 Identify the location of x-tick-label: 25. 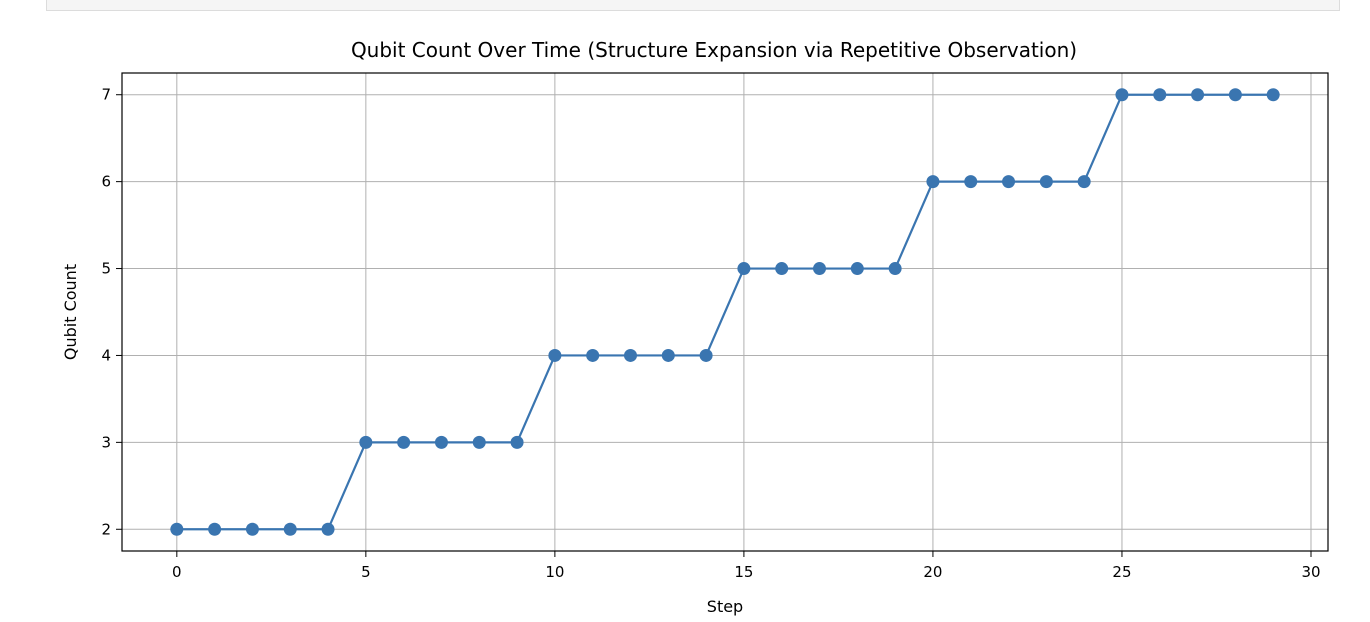
(1121, 572).